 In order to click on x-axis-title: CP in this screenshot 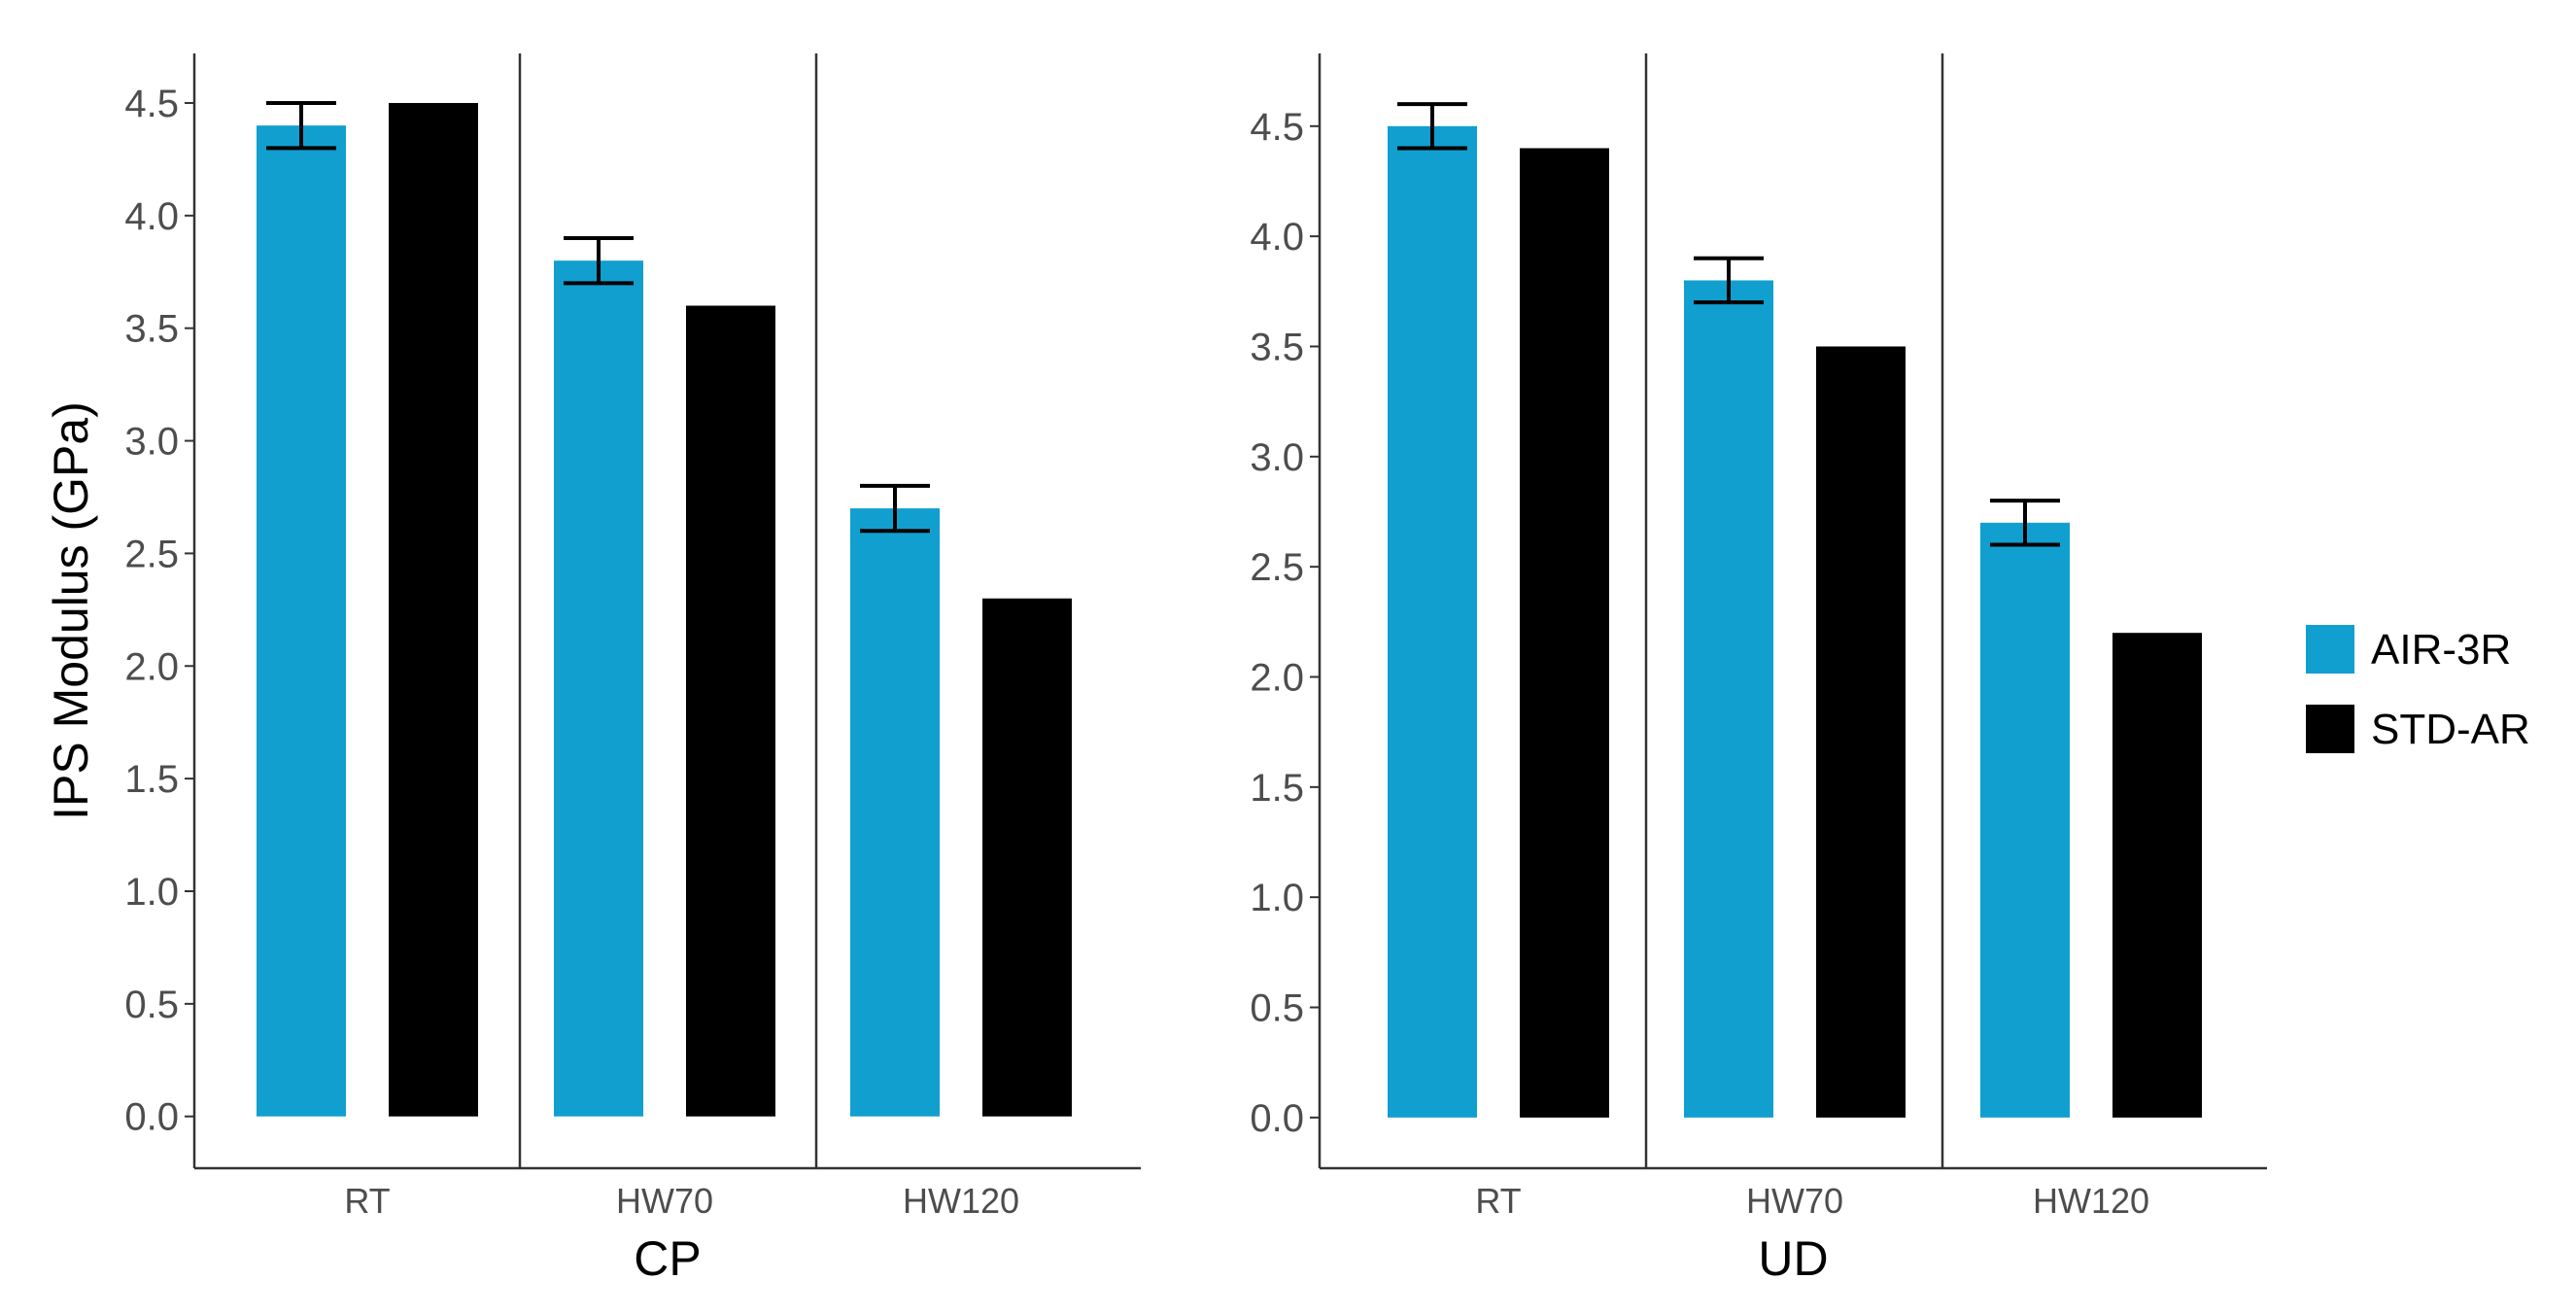, I will do `click(667, 1258)`.